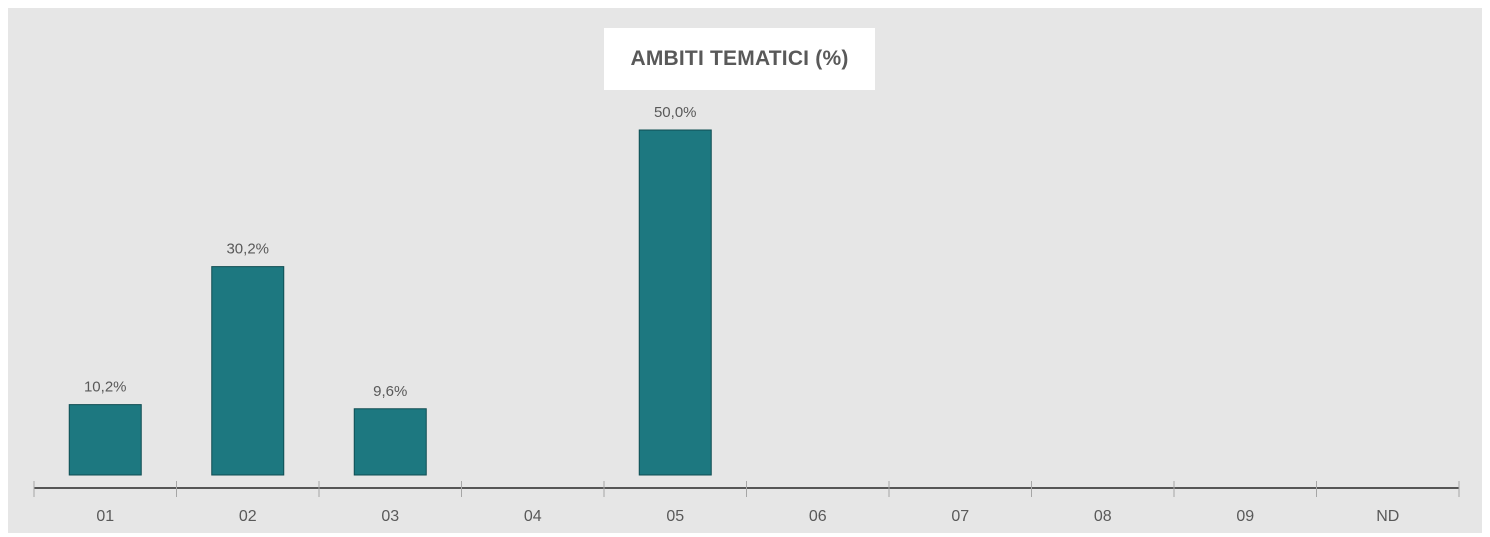 The image size is (1490, 537). Describe the element at coordinates (533, 516) in the screenshot. I see `x-tick-label-04: 04` at that location.